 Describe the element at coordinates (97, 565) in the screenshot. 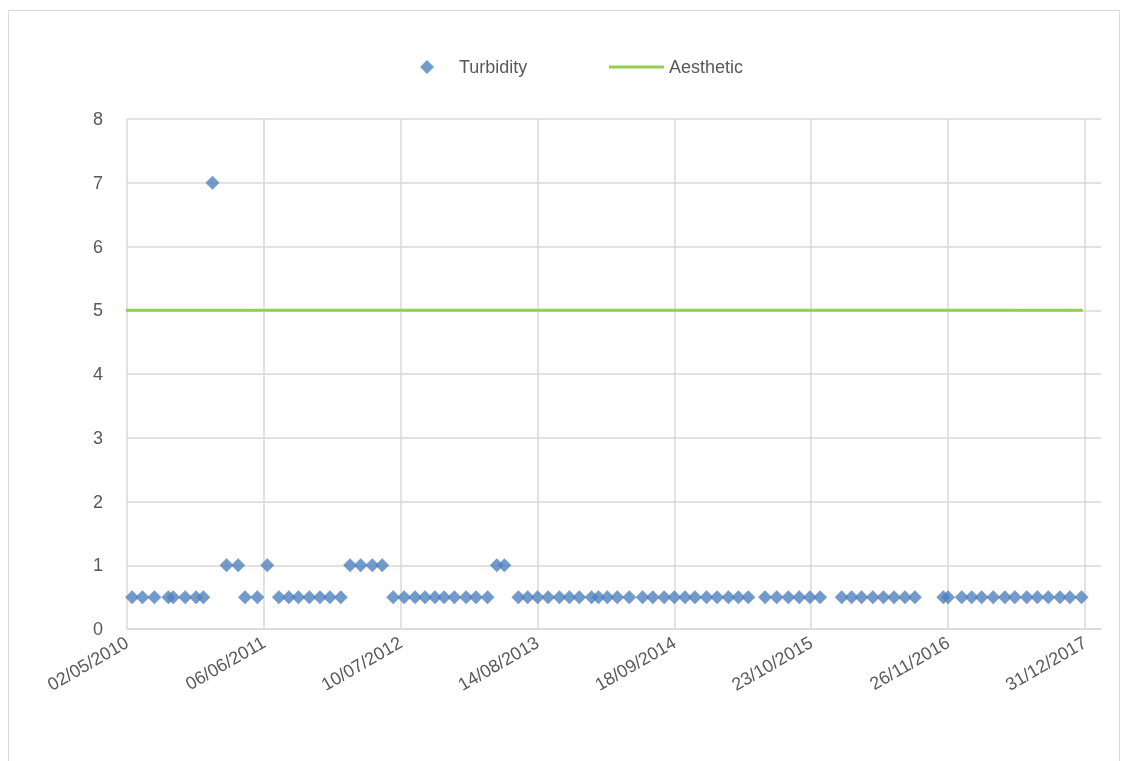

I see `y-tick-label: 1` at that location.